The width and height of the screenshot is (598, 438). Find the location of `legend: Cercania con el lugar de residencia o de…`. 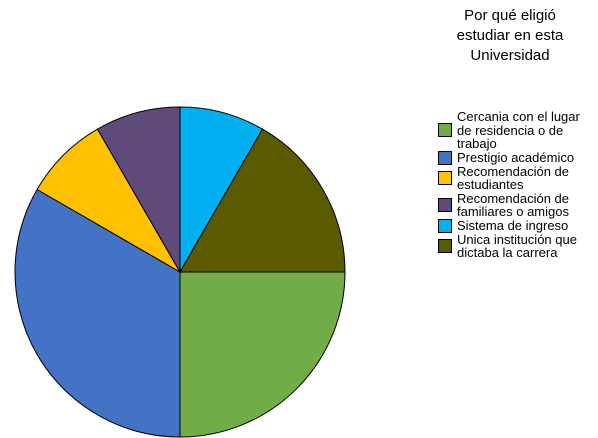

legend: Cercania con el lugar de residencia o de… is located at coordinates (518, 185).